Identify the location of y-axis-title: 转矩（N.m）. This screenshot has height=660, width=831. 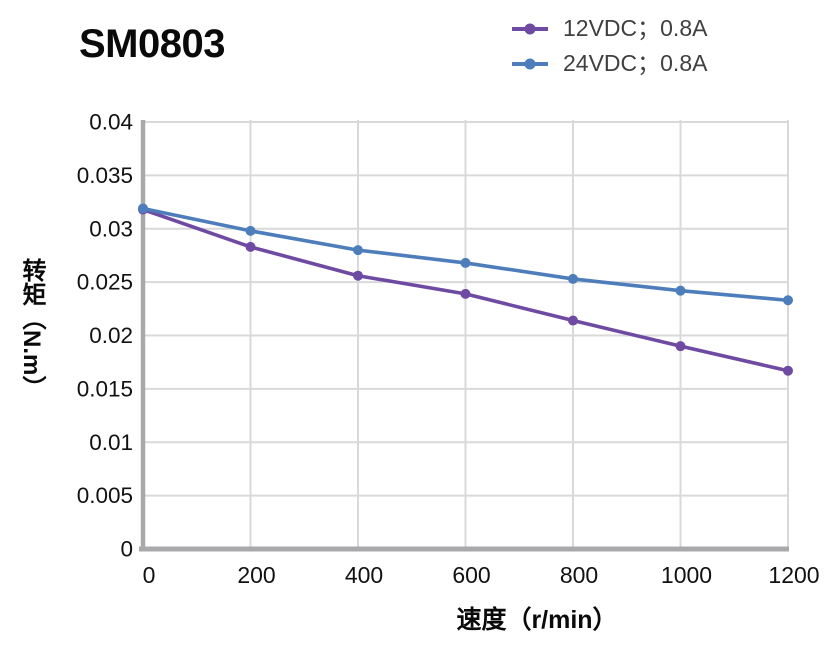
(31, 329).